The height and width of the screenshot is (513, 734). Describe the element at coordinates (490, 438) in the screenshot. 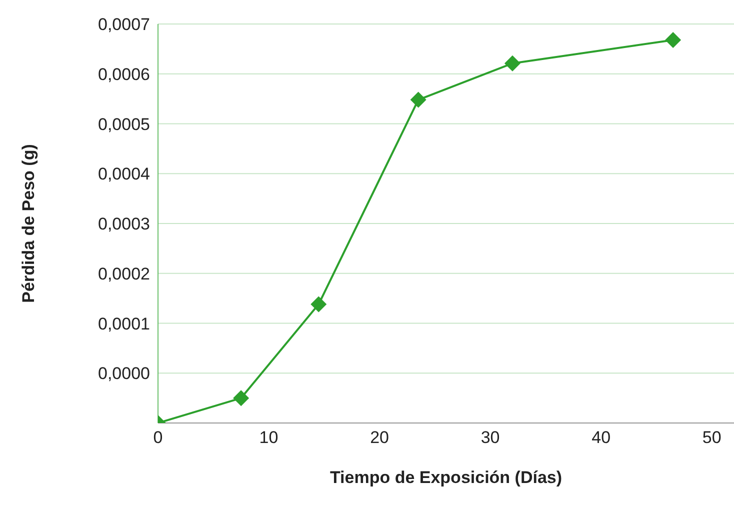

I see `x-tick-label: 30` at that location.